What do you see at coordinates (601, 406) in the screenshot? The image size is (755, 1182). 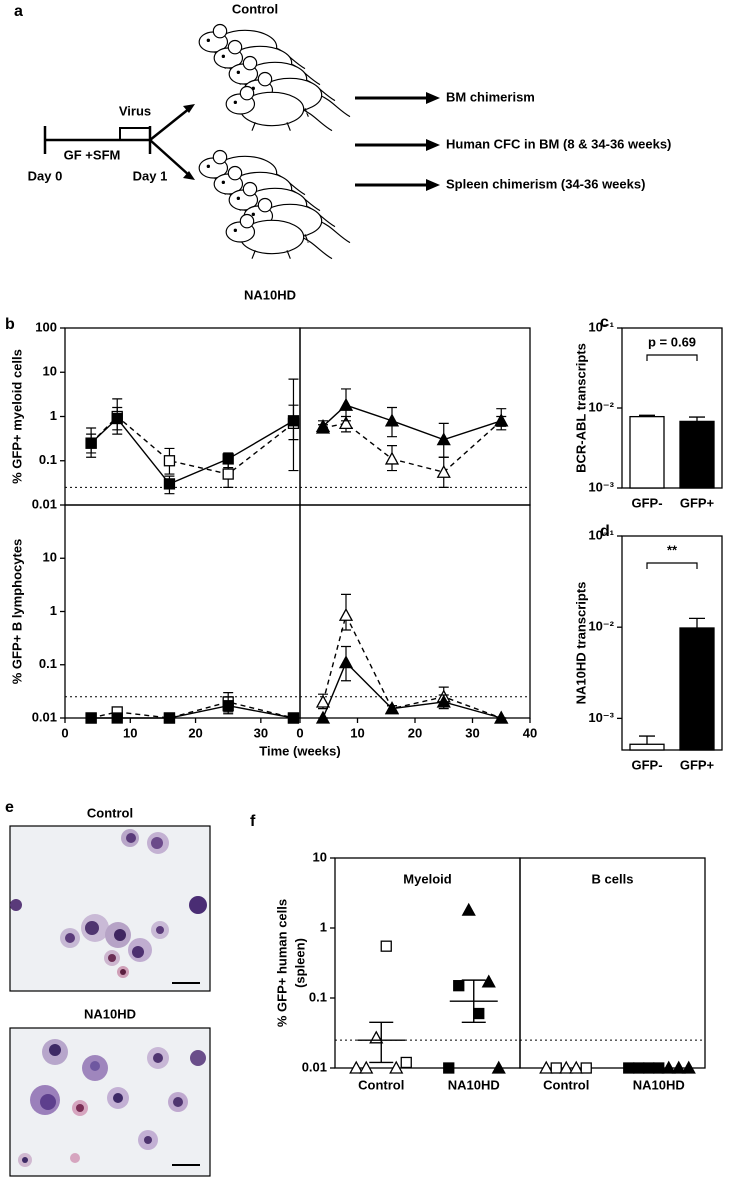 I see `y-tick-label: 10⁻²` at bounding box center [601, 406].